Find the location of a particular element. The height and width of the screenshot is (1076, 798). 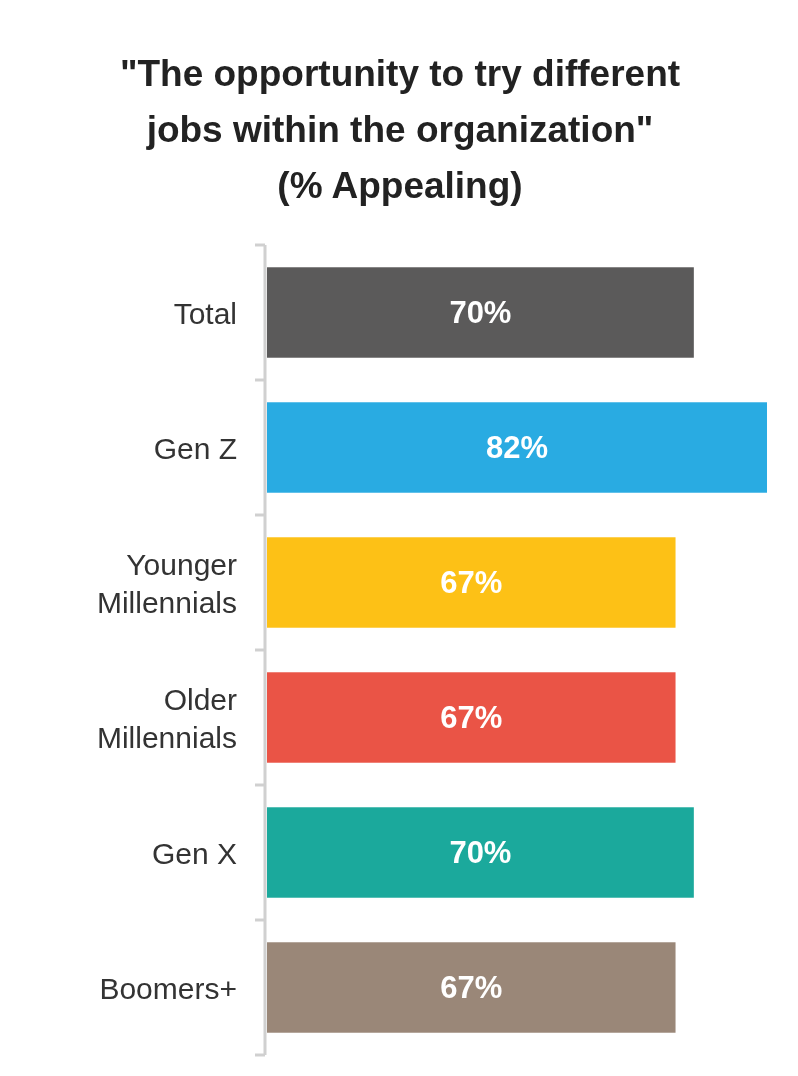

y-tick-label: Total is located at coordinates (205, 312).